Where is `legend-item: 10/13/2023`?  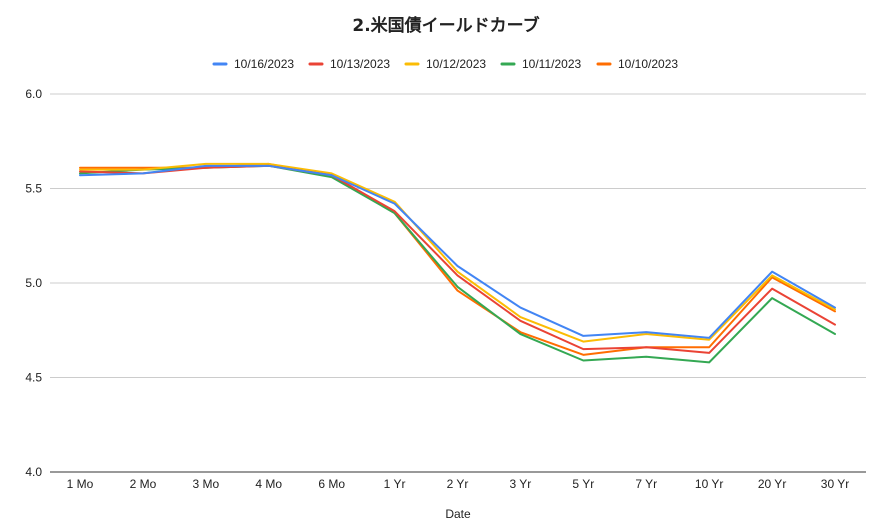
legend-item: 10/13/2023 is located at coordinates (349, 64).